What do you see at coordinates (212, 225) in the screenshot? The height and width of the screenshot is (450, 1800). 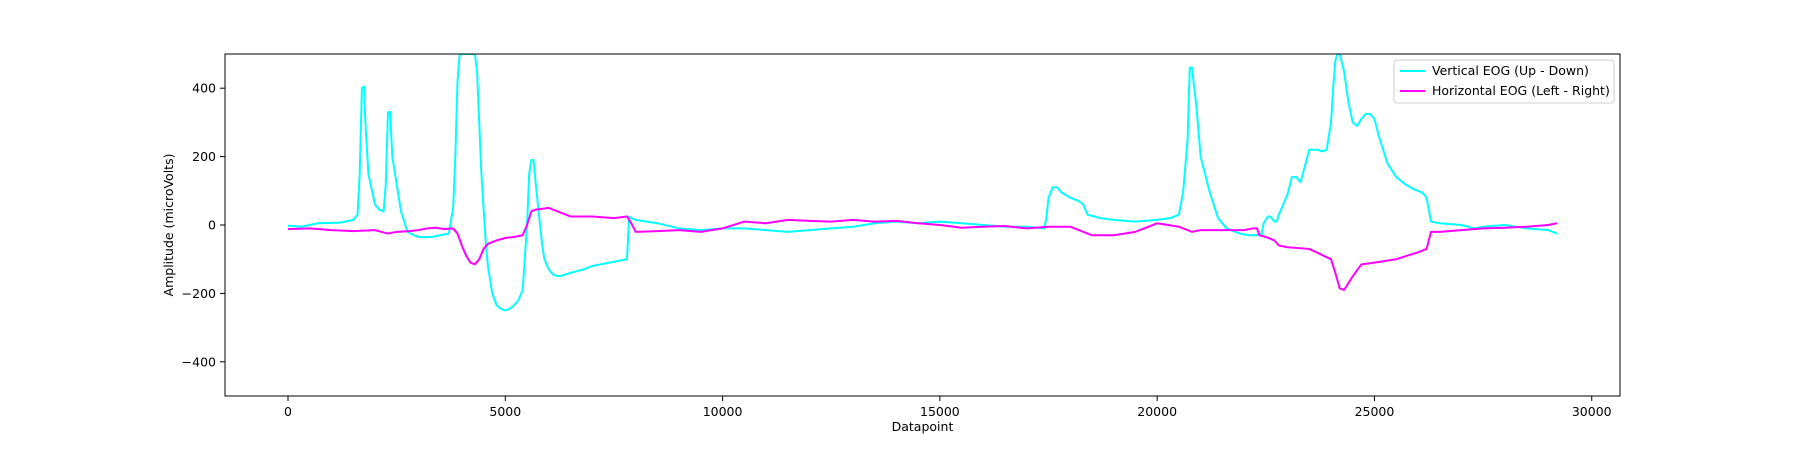 I see `y-tick-label: 0` at bounding box center [212, 225].